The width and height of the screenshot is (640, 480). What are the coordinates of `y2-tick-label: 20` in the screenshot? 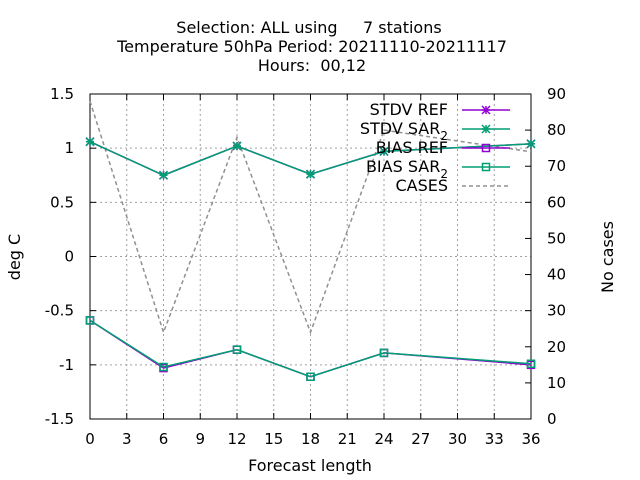 It's located at (556, 347).